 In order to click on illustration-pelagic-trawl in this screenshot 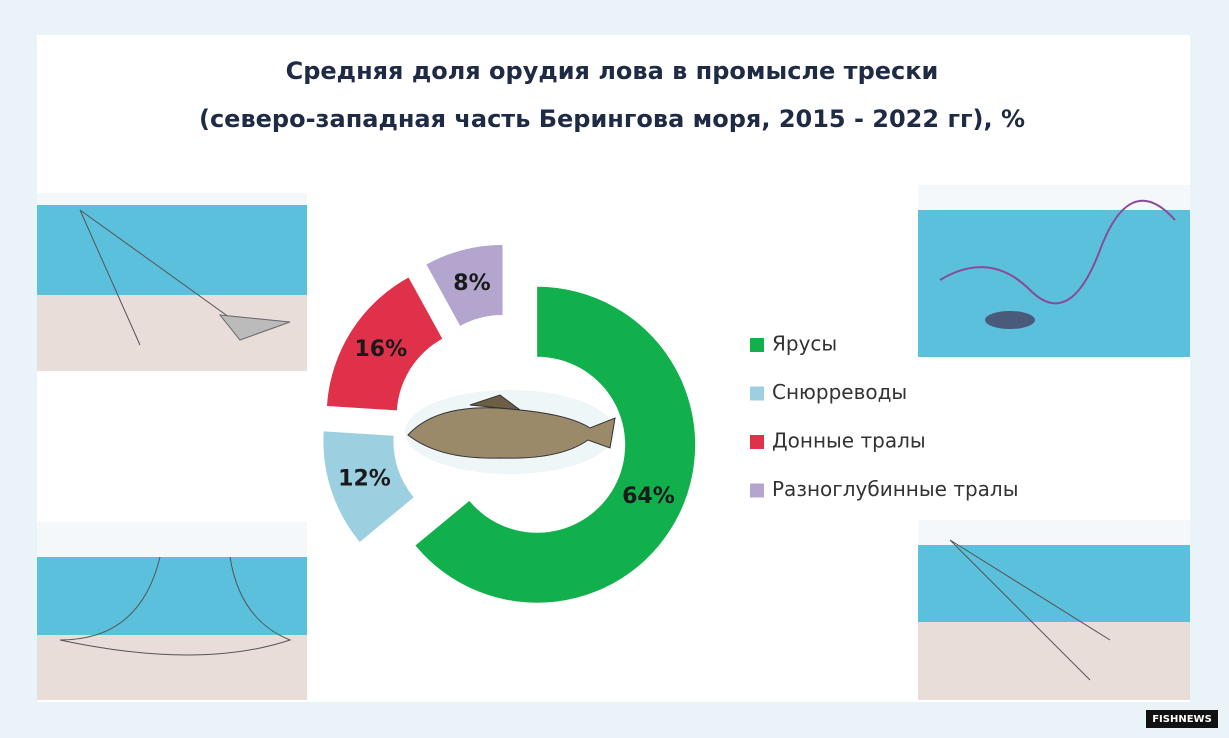, I will do `click(1054, 610)`.